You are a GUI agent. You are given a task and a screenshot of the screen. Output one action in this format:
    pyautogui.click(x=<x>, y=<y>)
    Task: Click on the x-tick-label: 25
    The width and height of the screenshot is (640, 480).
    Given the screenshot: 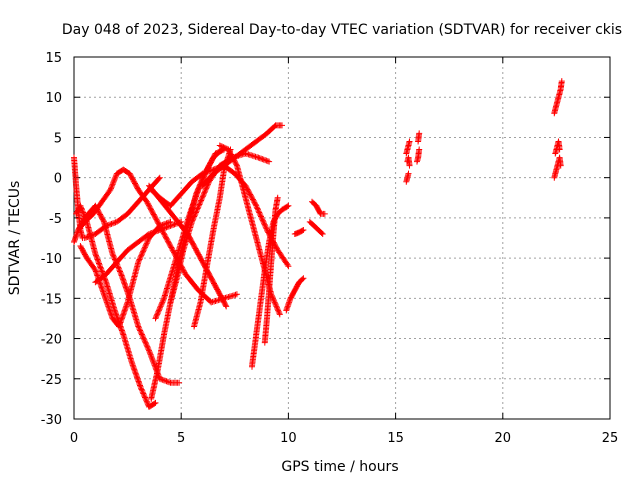 What is the action you would take?
    pyautogui.click(x=610, y=438)
    